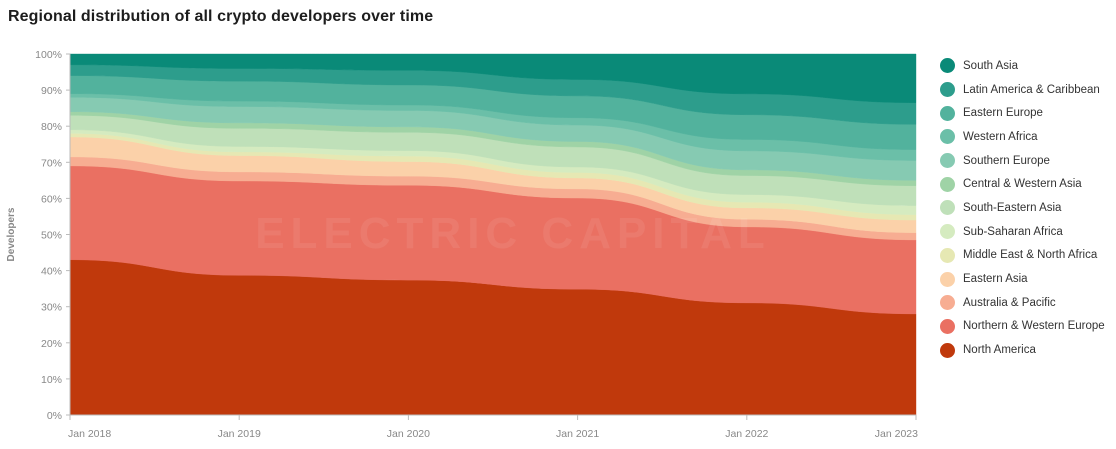 This screenshot has height=449, width=1116. What do you see at coordinates (11, 234) in the screenshot?
I see `y-axis-title: Developers` at bounding box center [11, 234].